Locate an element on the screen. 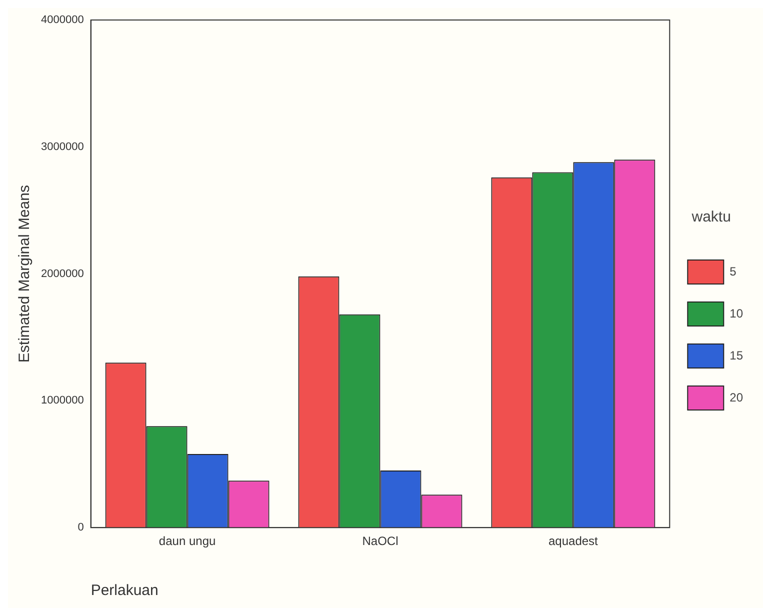 The width and height of the screenshot is (771, 616). y-tick-label: 2000000 is located at coordinates (62, 274).